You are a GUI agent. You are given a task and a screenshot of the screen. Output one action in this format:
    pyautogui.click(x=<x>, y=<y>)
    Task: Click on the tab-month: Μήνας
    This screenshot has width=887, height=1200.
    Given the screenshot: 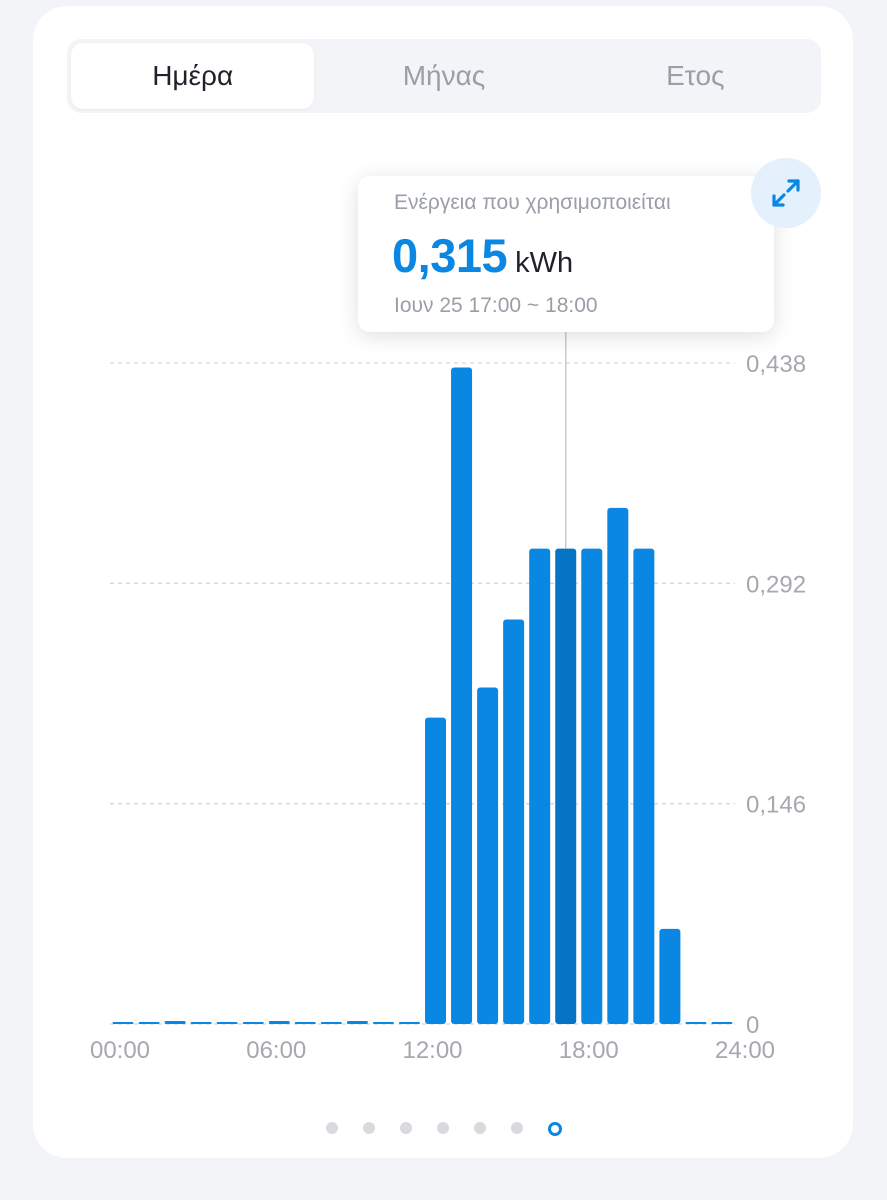 What is the action you would take?
    pyautogui.click(x=444, y=75)
    